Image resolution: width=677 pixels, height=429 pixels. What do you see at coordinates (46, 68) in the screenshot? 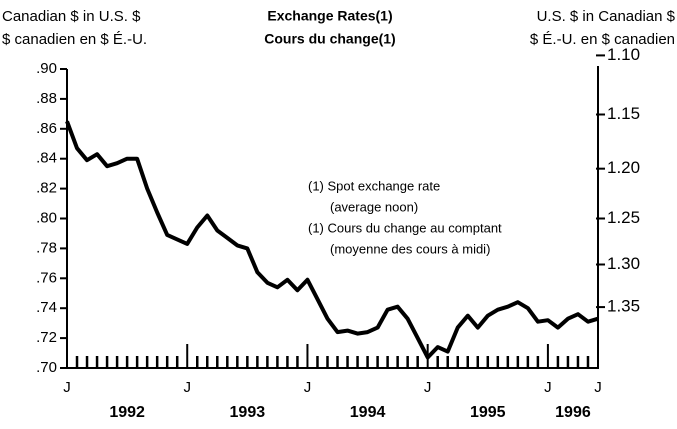
I see `y-tick-label: .90` at bounding box center [46, 68].